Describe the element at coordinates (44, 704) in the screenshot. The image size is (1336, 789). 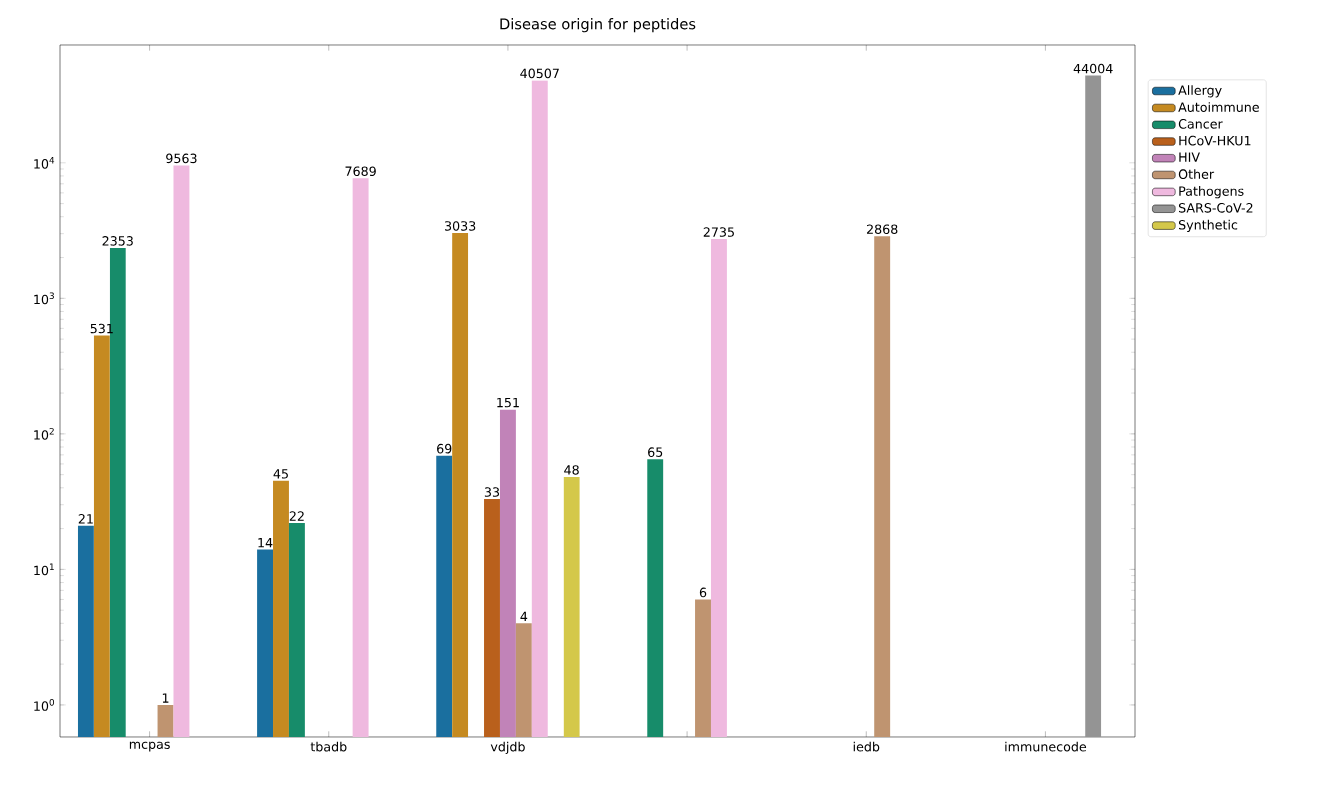
I see `y-tick-label: 10$^{0}$` at that location.